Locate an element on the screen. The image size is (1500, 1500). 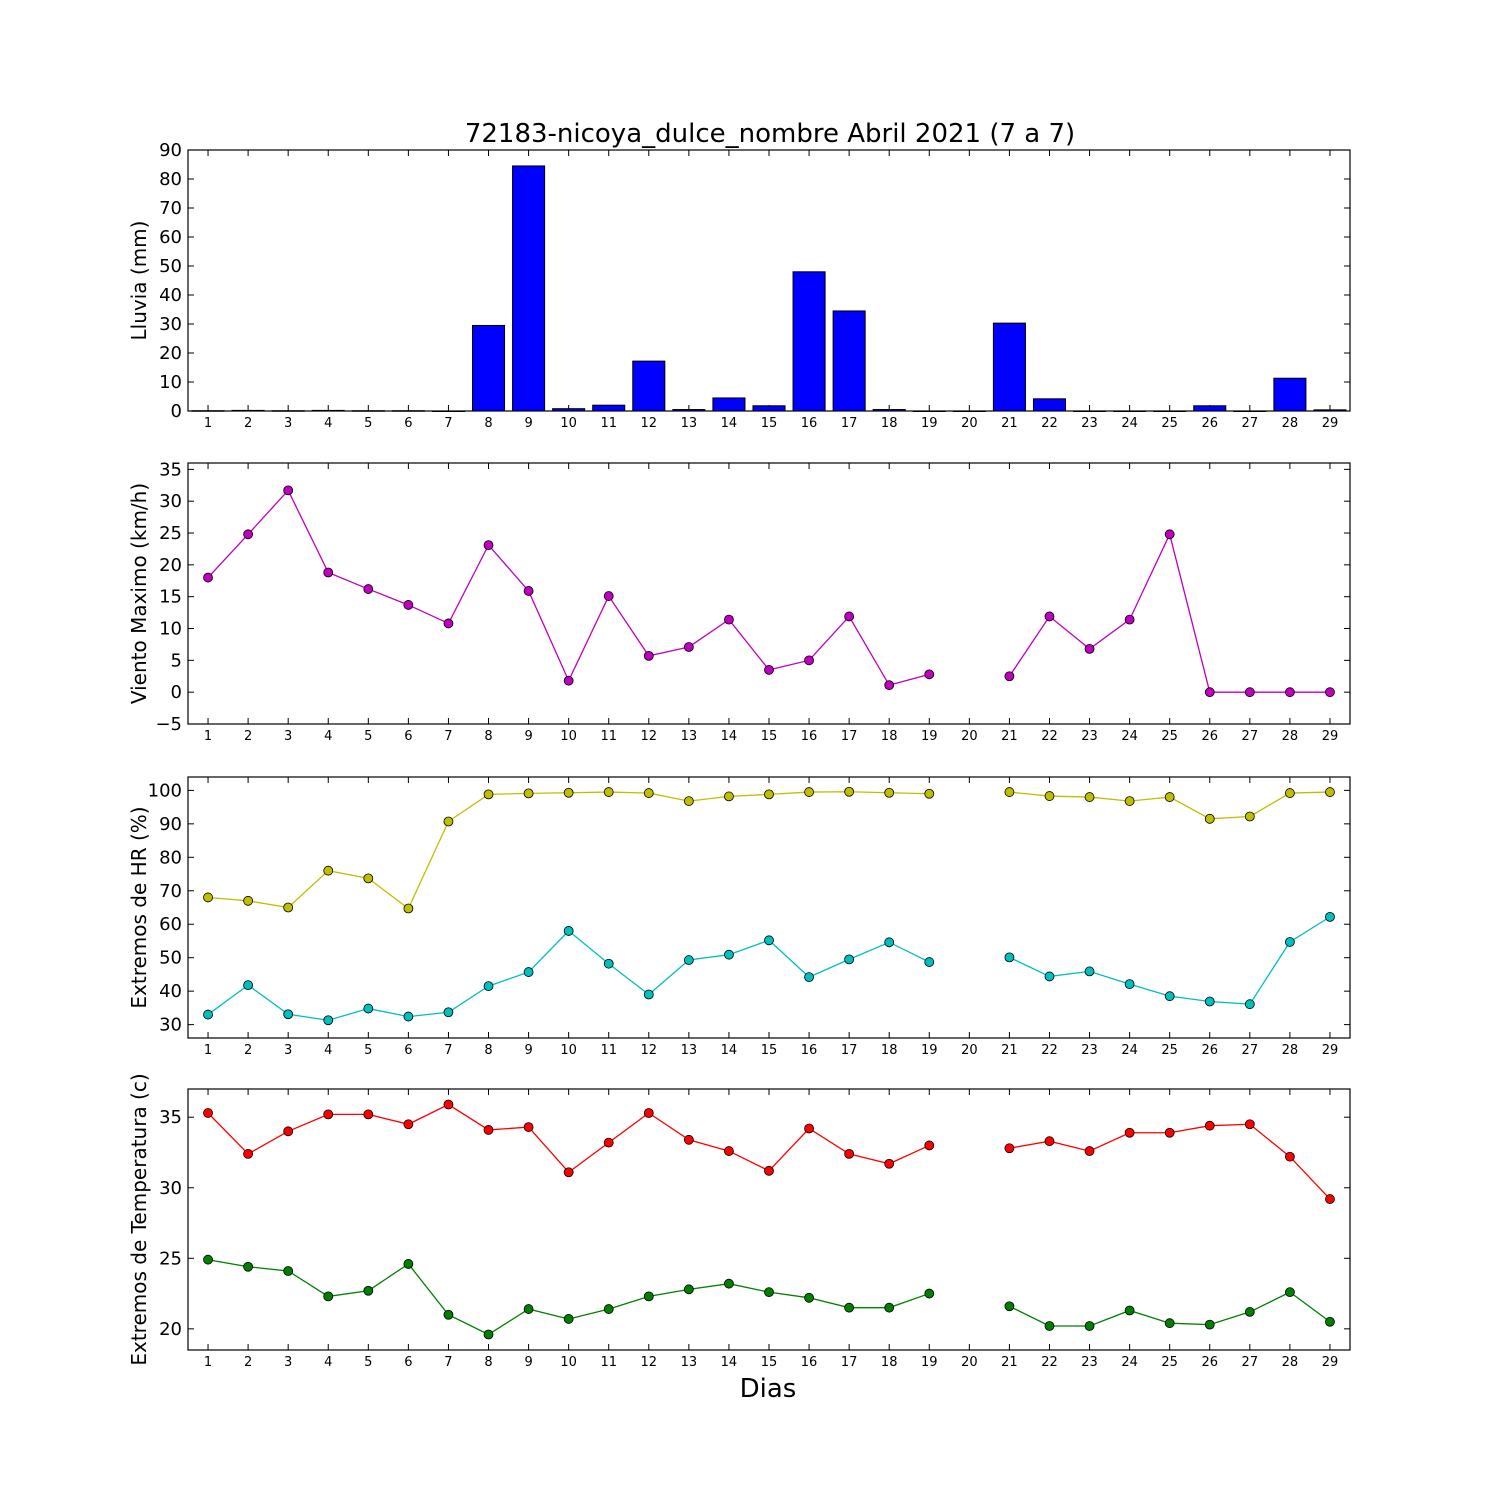
x-tick-label: 8 is located at coordinates (488, 423).